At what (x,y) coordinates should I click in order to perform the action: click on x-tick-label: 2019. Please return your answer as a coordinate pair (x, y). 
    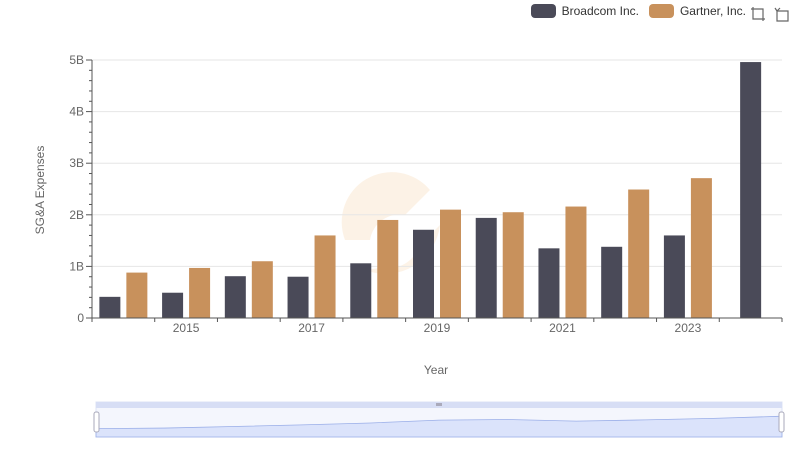
    Looking at the image, I should click on (437, 328).